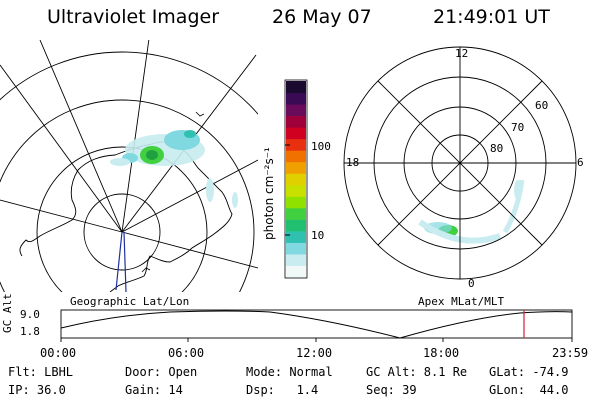 The height and width of the screenshot is (400, 600). I want to click on timeline-frame, so click(316, 324).